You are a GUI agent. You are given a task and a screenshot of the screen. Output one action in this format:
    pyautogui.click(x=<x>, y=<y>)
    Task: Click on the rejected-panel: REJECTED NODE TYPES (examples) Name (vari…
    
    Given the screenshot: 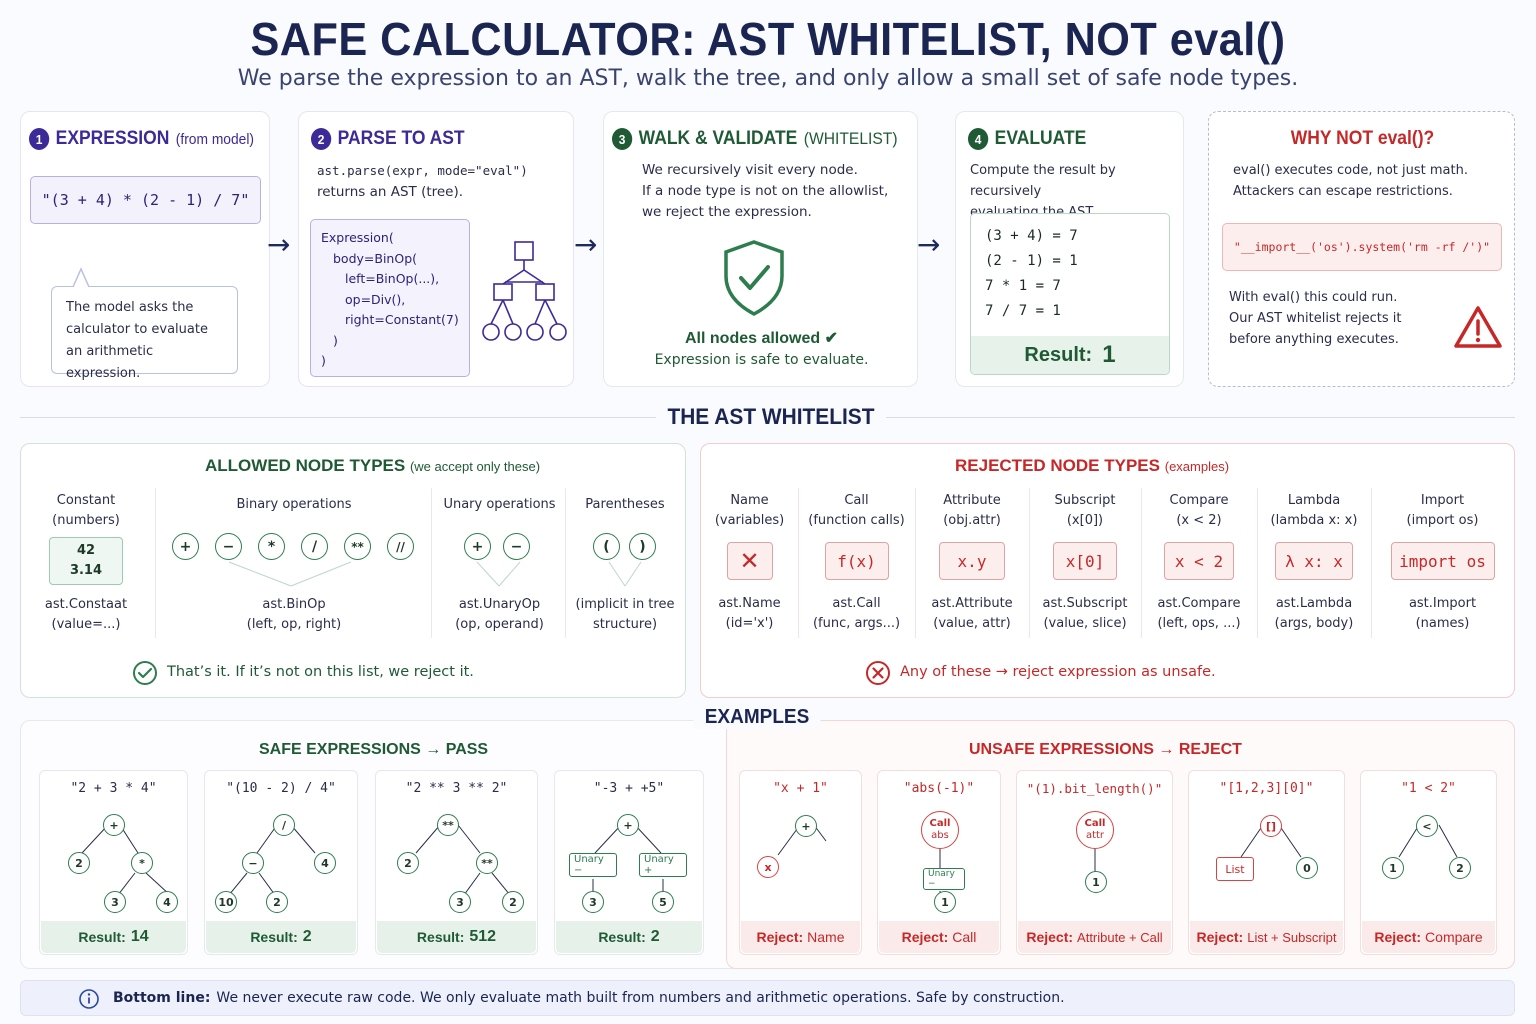 What is the action you would take?
    pyautogui.click(x=1107, y=570)
    